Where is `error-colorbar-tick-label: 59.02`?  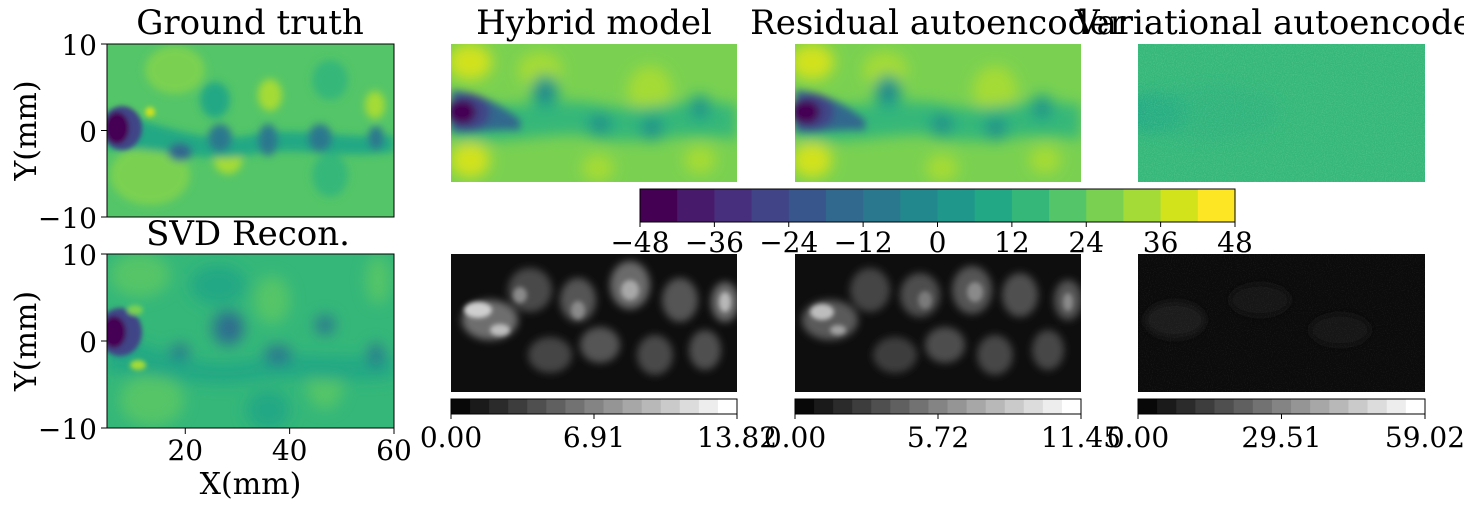
error-colorbar-tick-label: 59.02 is located at coordinates (1424, 437).